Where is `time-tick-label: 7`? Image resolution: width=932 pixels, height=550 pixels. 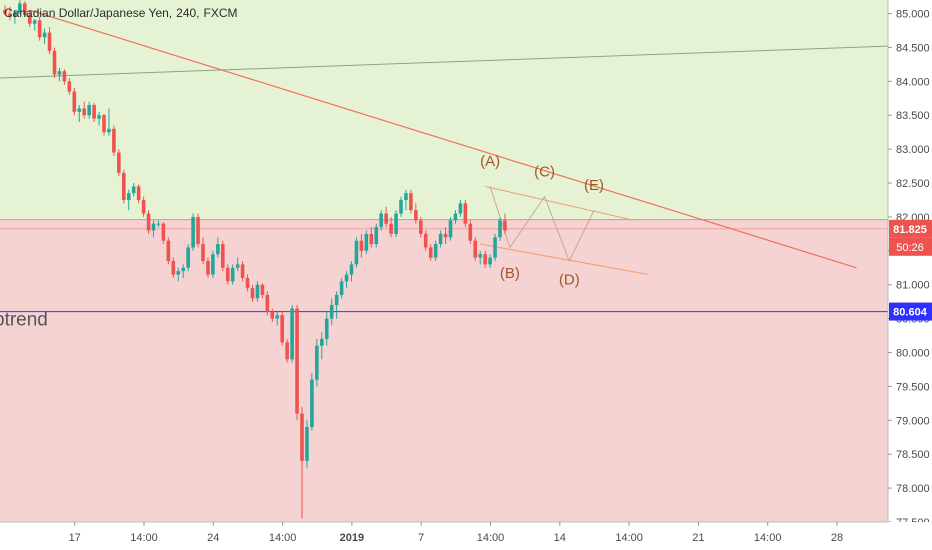 time-tick-label: 7 is located at coordinates (421, 538).